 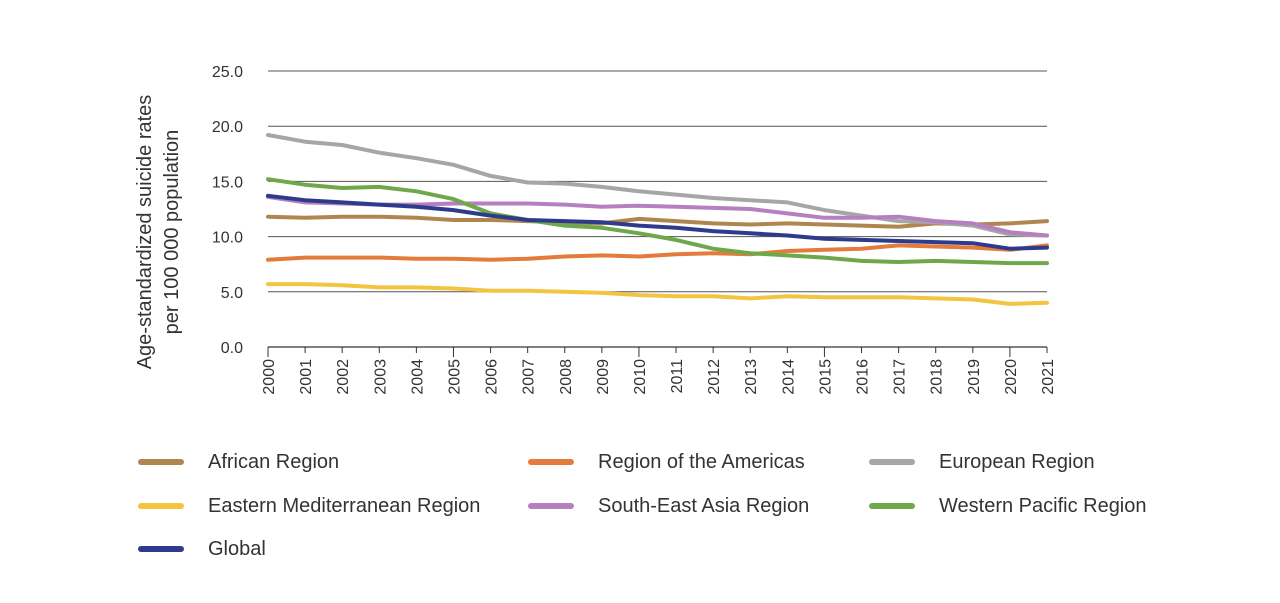 What do you see at coordinates (227, 238) in the screenshot?
I see `y-tick-label: 10.0` at bounding box center [227, 238].